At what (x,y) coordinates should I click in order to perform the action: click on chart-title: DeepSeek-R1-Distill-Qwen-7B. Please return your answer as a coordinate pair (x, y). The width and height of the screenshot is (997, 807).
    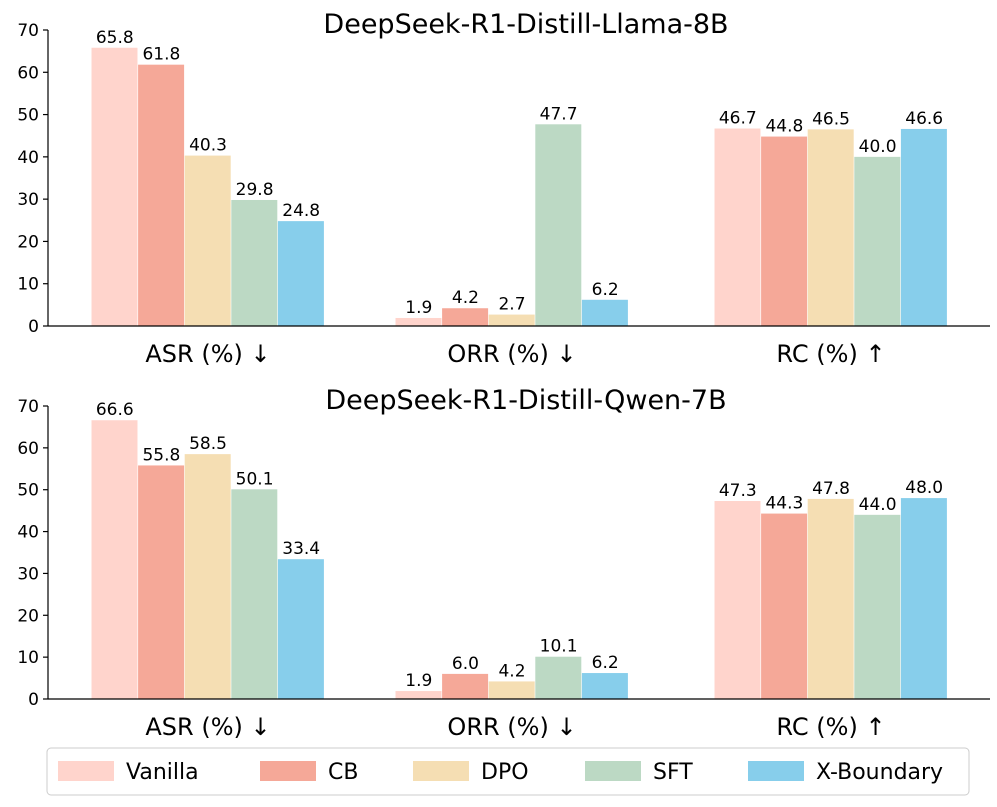
    Looking at the image, I should click on (525, 400).